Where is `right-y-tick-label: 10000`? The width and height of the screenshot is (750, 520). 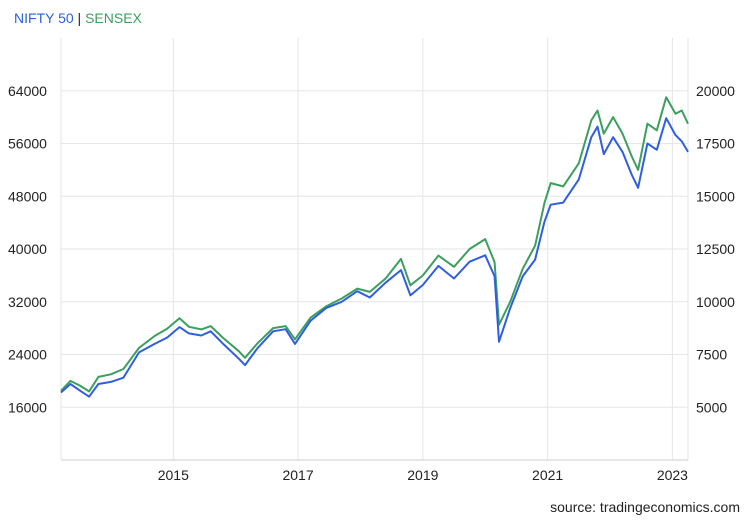
right-y-tick-label: 10000 is located at coordinates (715, 302).